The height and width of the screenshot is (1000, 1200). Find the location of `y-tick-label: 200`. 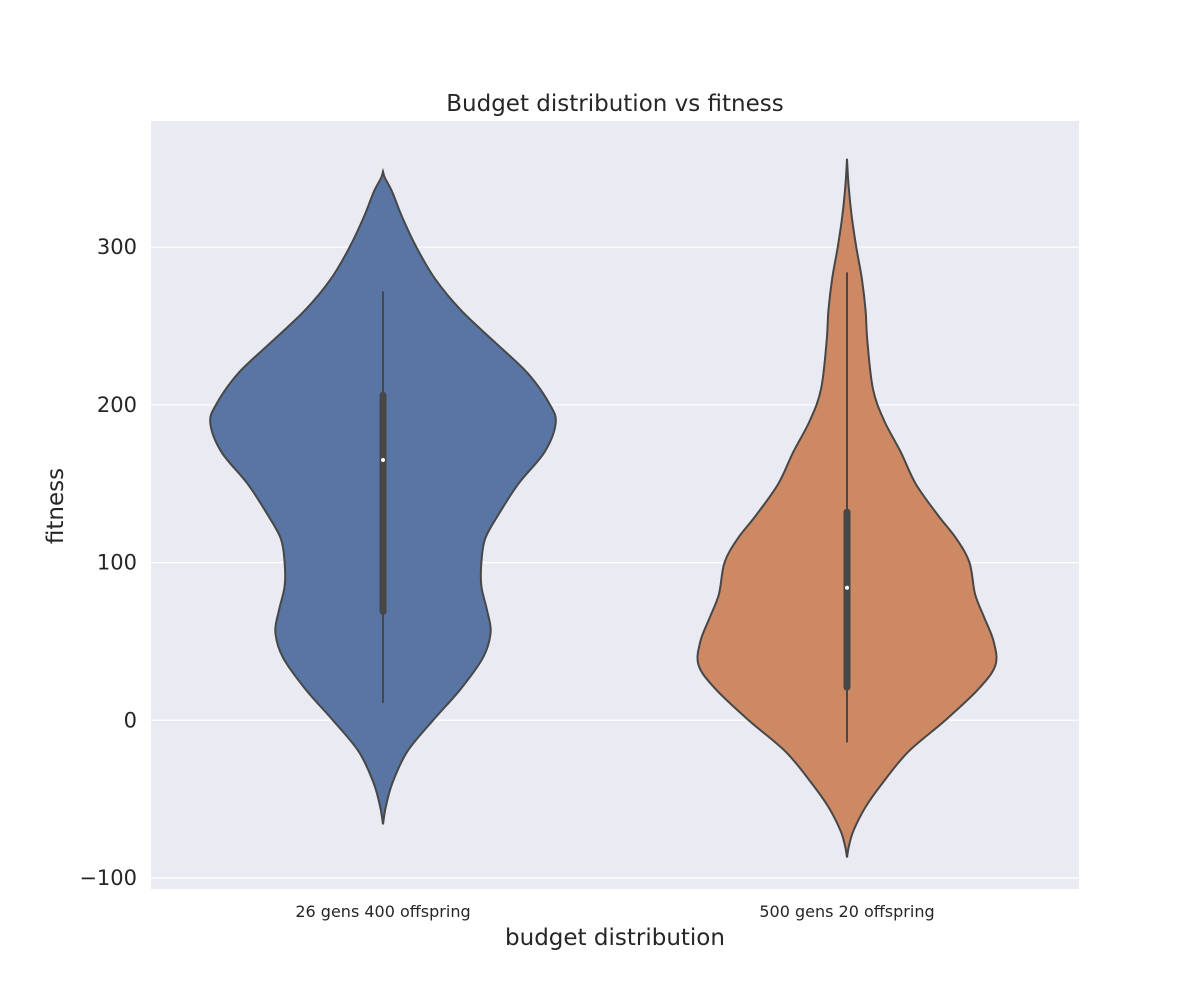

y-tick-label: 200 is located at coordinates (117, 405).